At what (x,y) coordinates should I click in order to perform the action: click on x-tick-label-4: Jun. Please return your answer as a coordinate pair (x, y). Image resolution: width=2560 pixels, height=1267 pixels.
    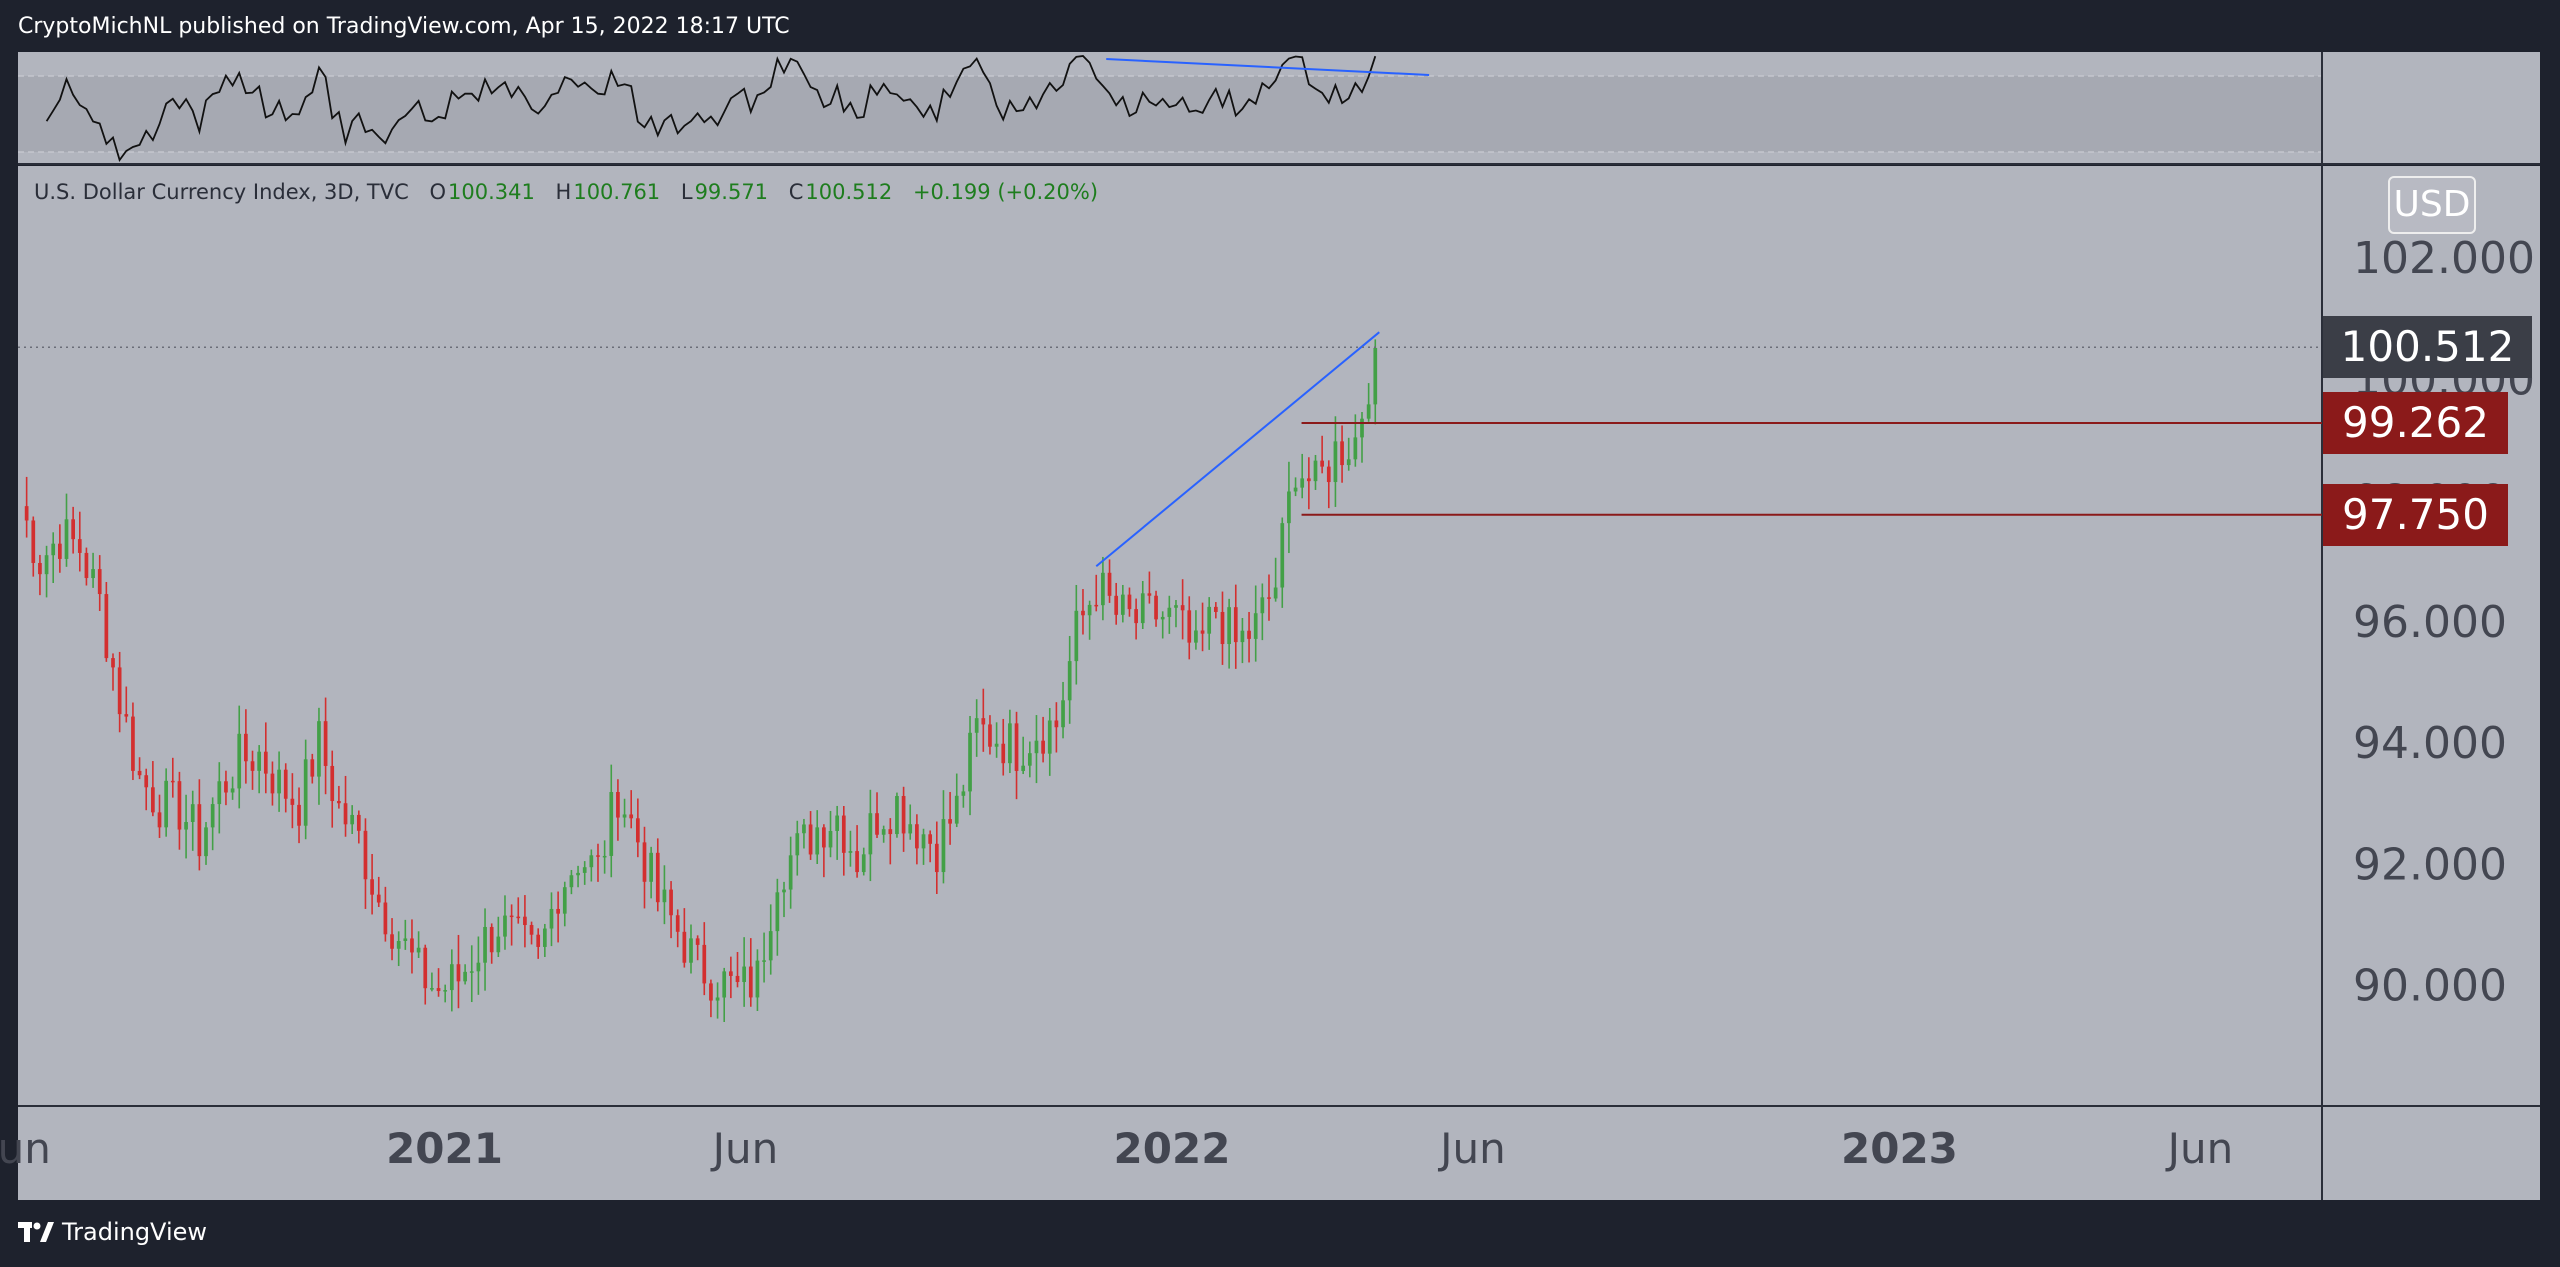
    Looking at the image, I should click on (1471, 1148).